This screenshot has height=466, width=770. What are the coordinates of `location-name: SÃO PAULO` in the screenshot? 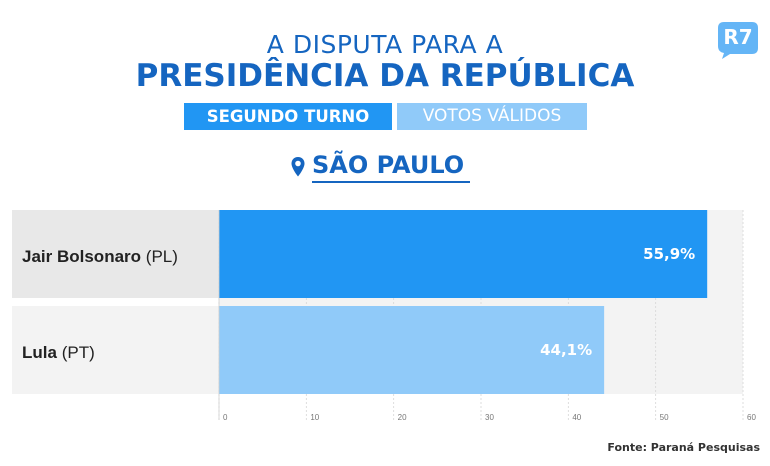 It's located at (388, 165).